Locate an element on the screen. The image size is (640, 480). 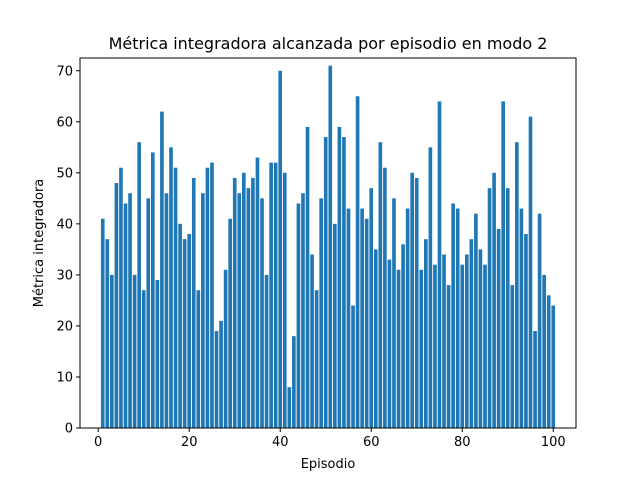
y-tick-label: 60 is located at coordinates (64, 122).